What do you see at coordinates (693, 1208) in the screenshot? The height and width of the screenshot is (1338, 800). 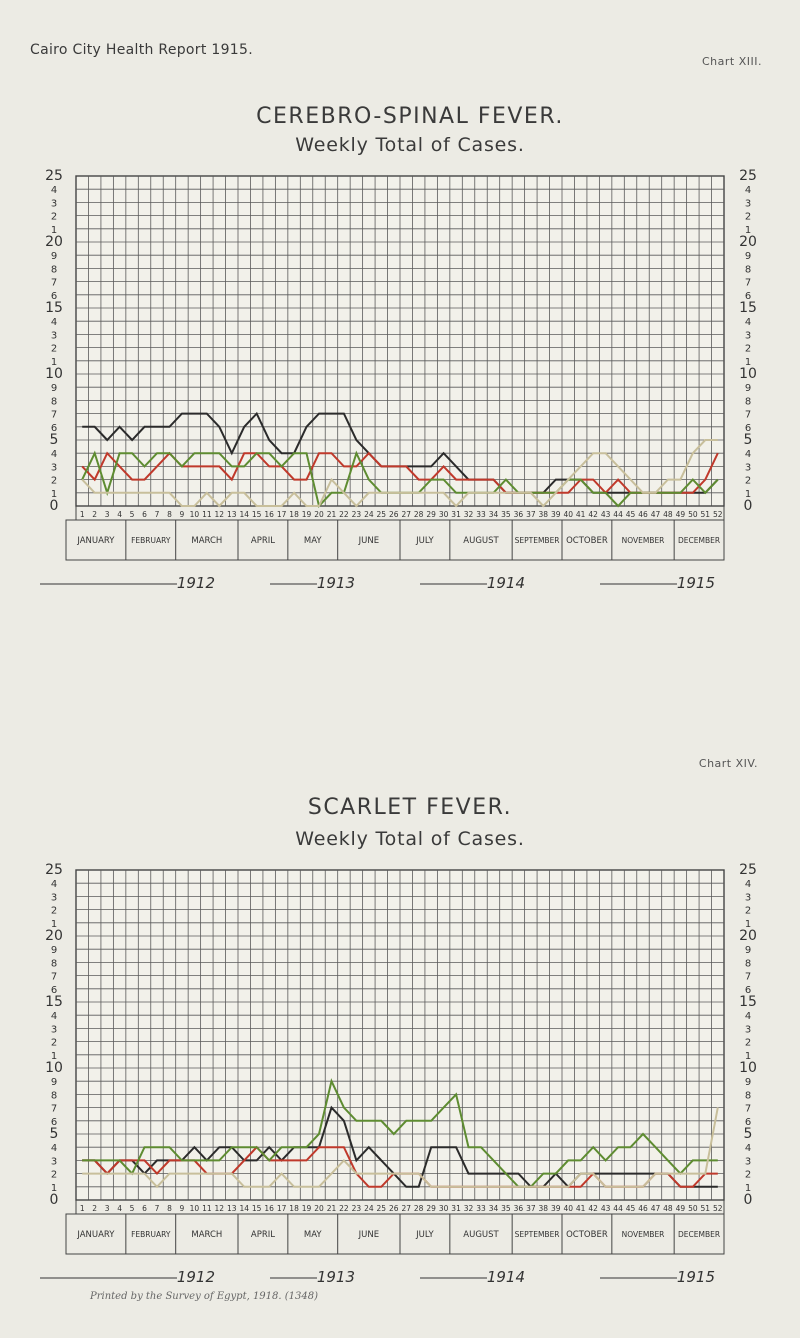 I see `week-label: 50` at bounding box center [693, 1208].